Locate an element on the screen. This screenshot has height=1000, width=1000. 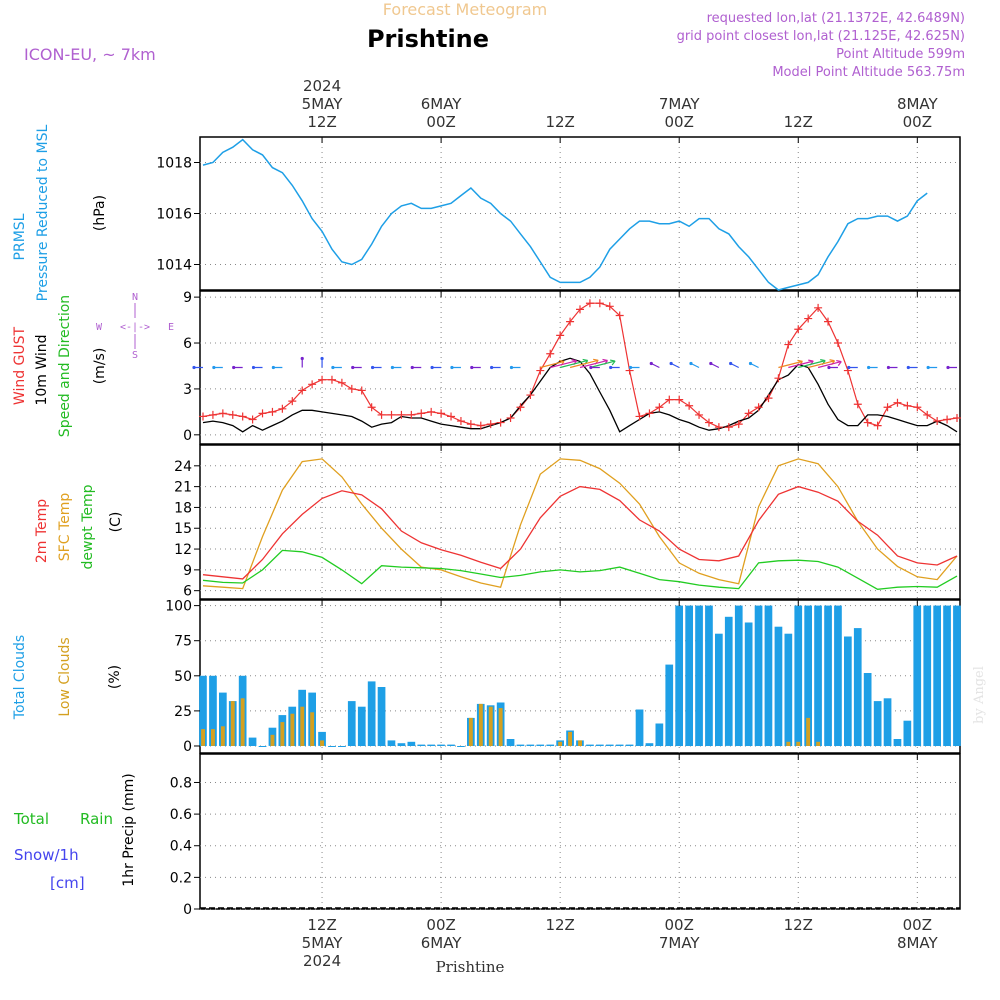
y-tick-label: 1018 is located at coordinates (174, 164).